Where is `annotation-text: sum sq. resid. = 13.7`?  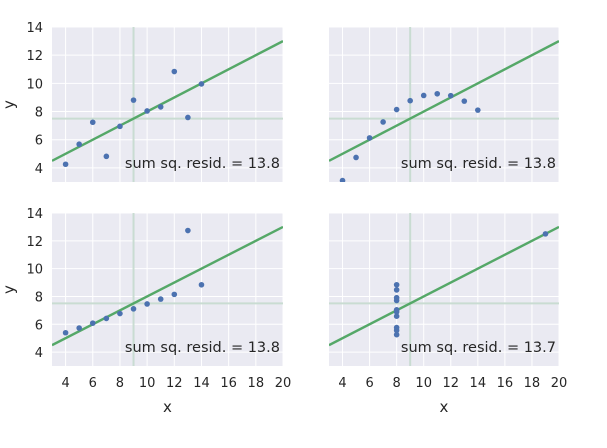
annotation-text: sum sq. resid. = 13.7 is located at coordinates (478, 348).